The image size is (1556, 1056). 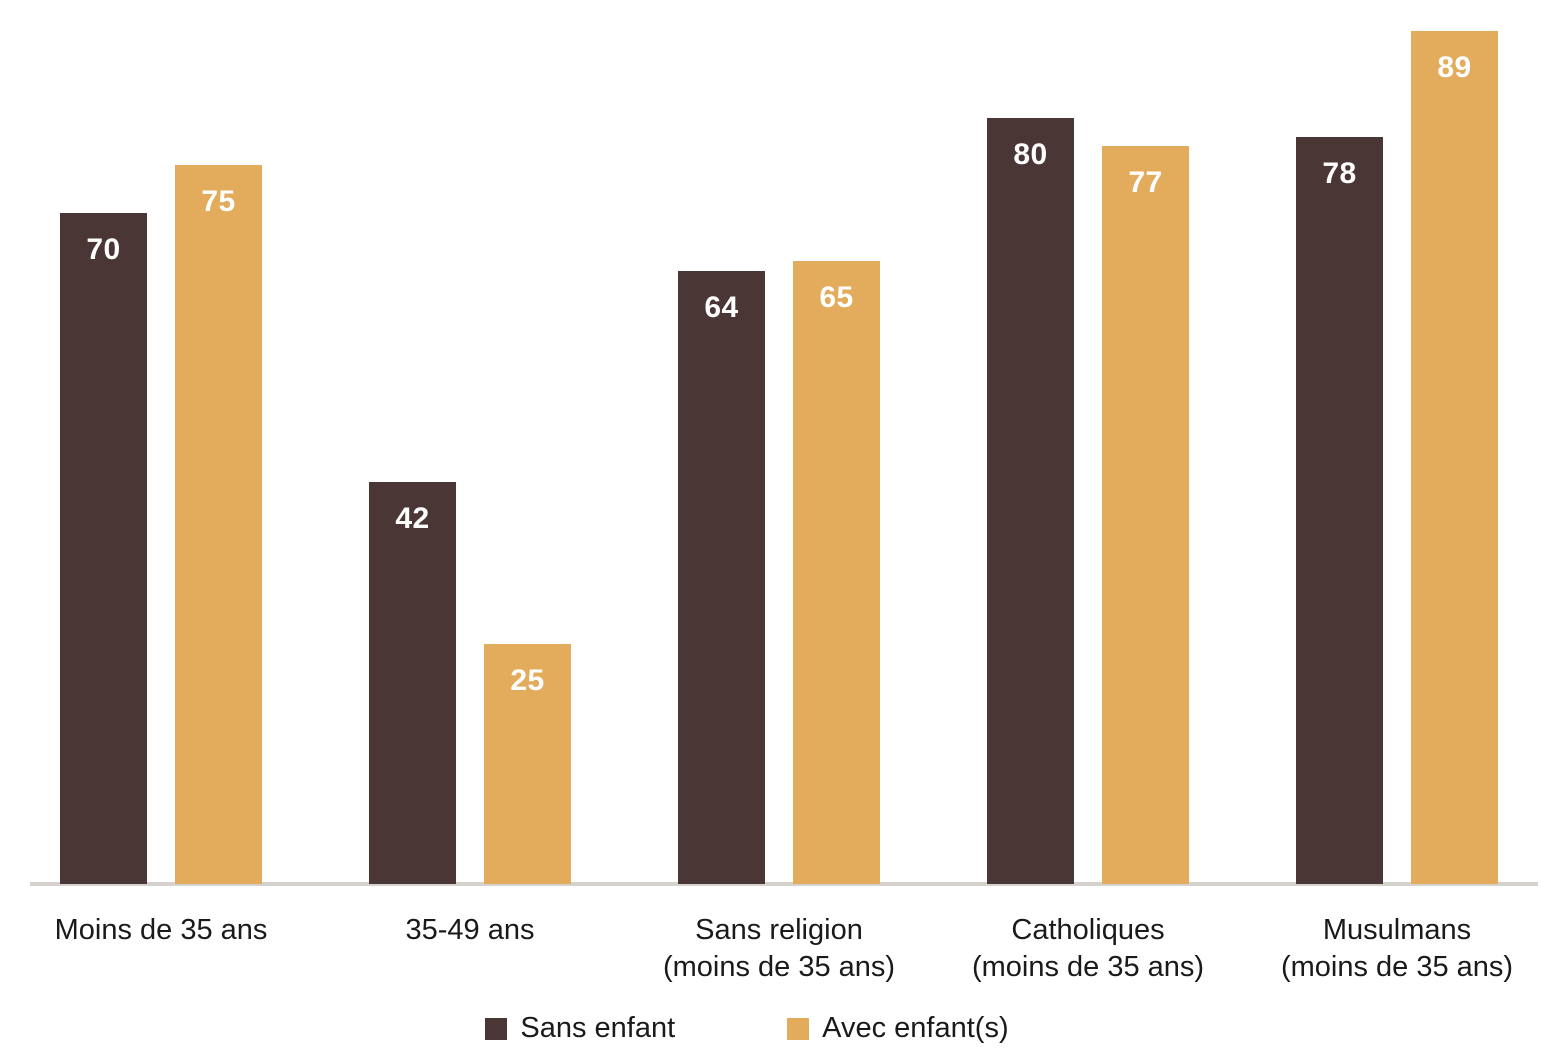 What do you see at coordinates (1145, 182) in the screenshot?
I see `bar-value-label: 77` at bounding box center [1145, 182].